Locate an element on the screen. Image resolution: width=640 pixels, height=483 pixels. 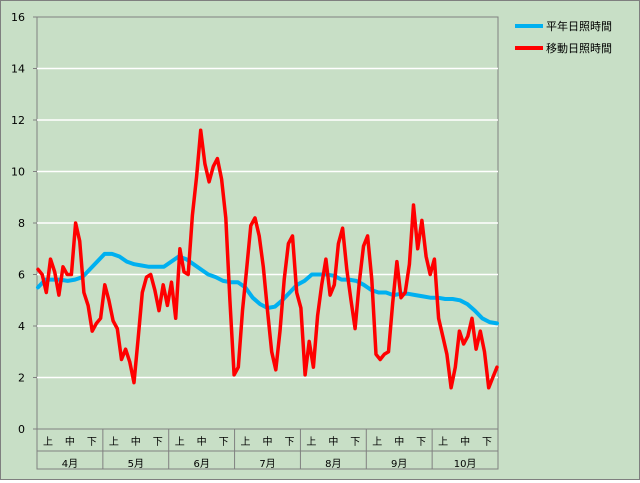
x-axis: 上中下4月上中下5月上中下6月上中下7月上中下8月上中下9月上中下10月 is located at coordinates (267, 449).